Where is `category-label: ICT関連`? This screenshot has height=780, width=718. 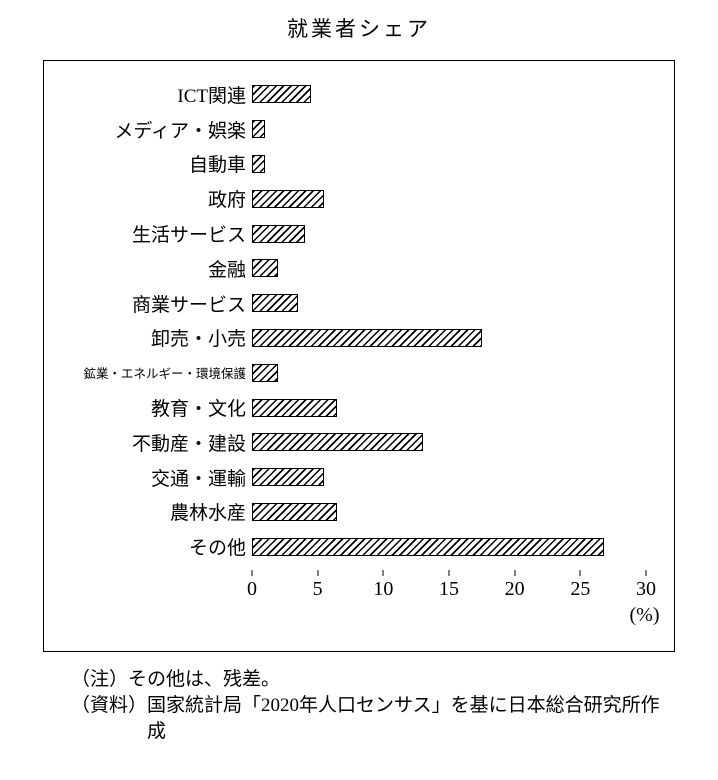
category-label: ICT関連 is located at coordinates (211, 96).